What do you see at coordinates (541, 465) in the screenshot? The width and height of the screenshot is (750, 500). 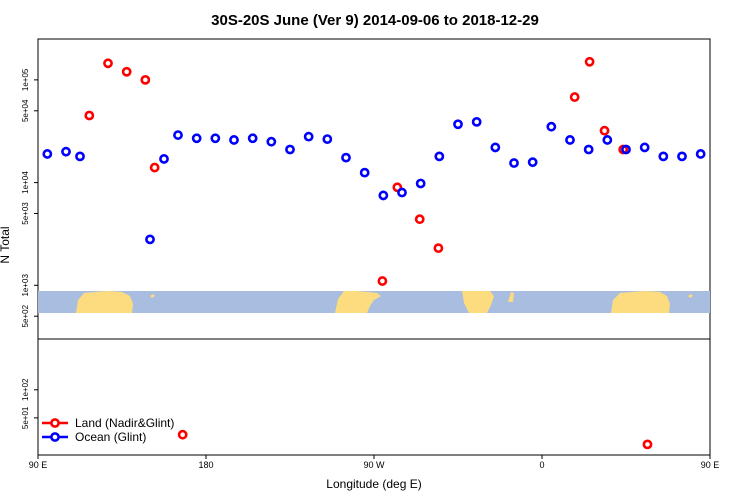 I see `x-tick-label: 0` at bounding box center [541, 465].